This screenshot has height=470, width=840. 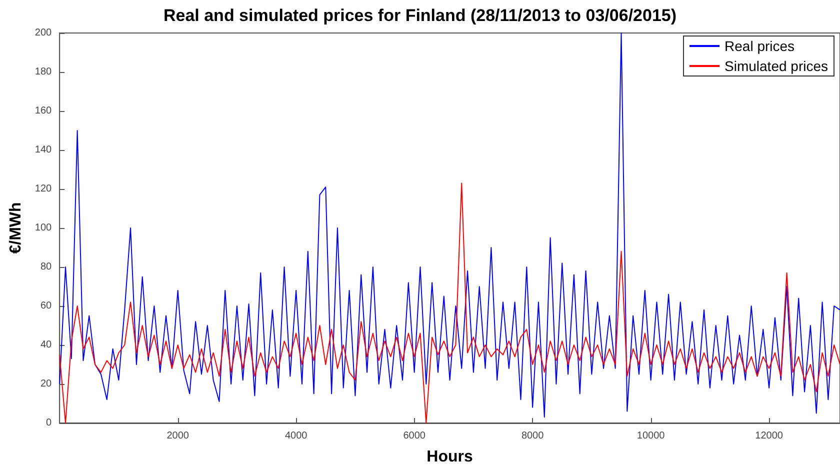 What do you see at coordinates (43, 33) in the screenshot?
I see `y-tick-label: 200` at bounding box center [43, 33].